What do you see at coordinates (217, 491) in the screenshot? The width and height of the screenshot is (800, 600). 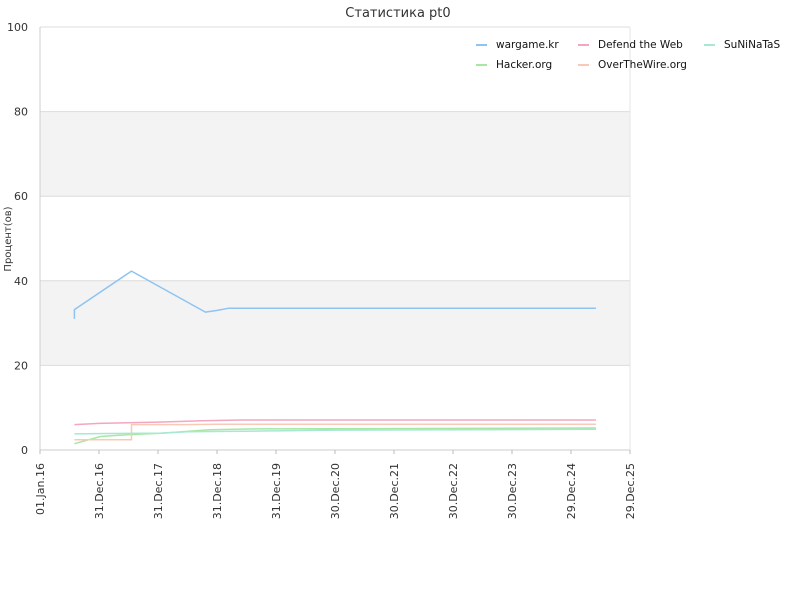 I see `x-tick-label: 31.Dec.18` at bounding box center [217, 491].